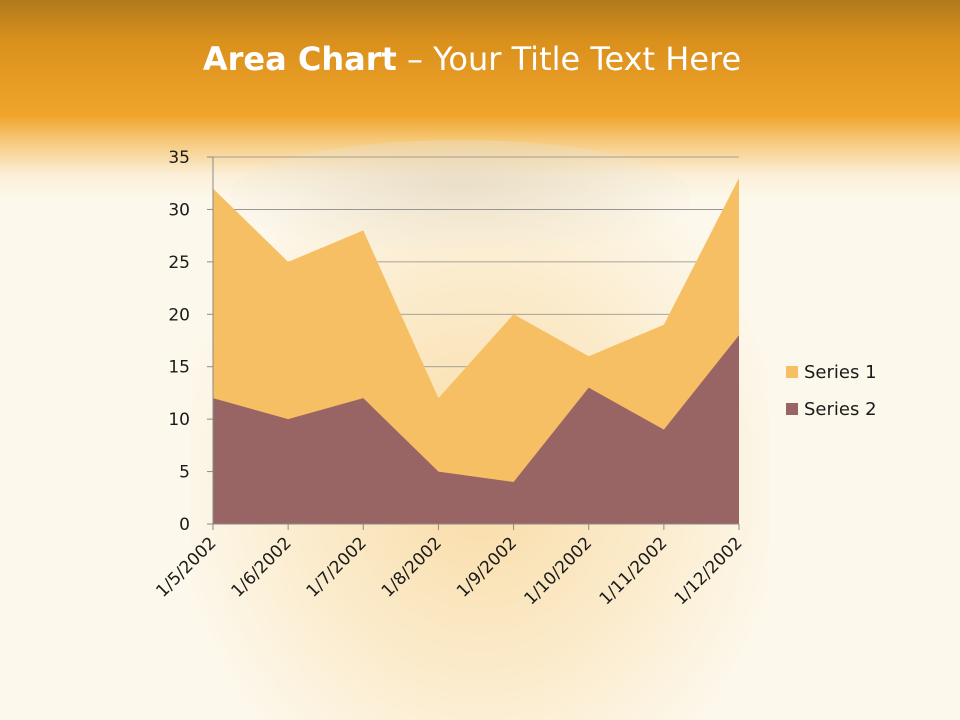 The height and width of the screenshot is (720, 960). What do you see at coordinates (262, 567) in the screenshot?
I see `x-tick-label: 1/6/2002` at bounding box center [262, 567].